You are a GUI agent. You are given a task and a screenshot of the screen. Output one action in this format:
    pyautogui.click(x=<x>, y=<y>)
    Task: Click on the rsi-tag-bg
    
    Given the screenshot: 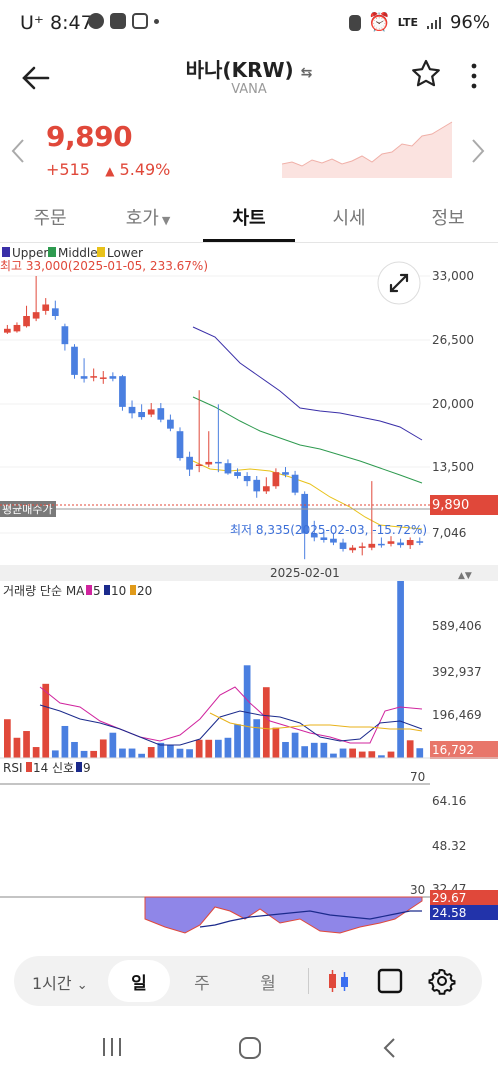 What is the action you would take?
    pyautogui.click(x=464, y=897)
    